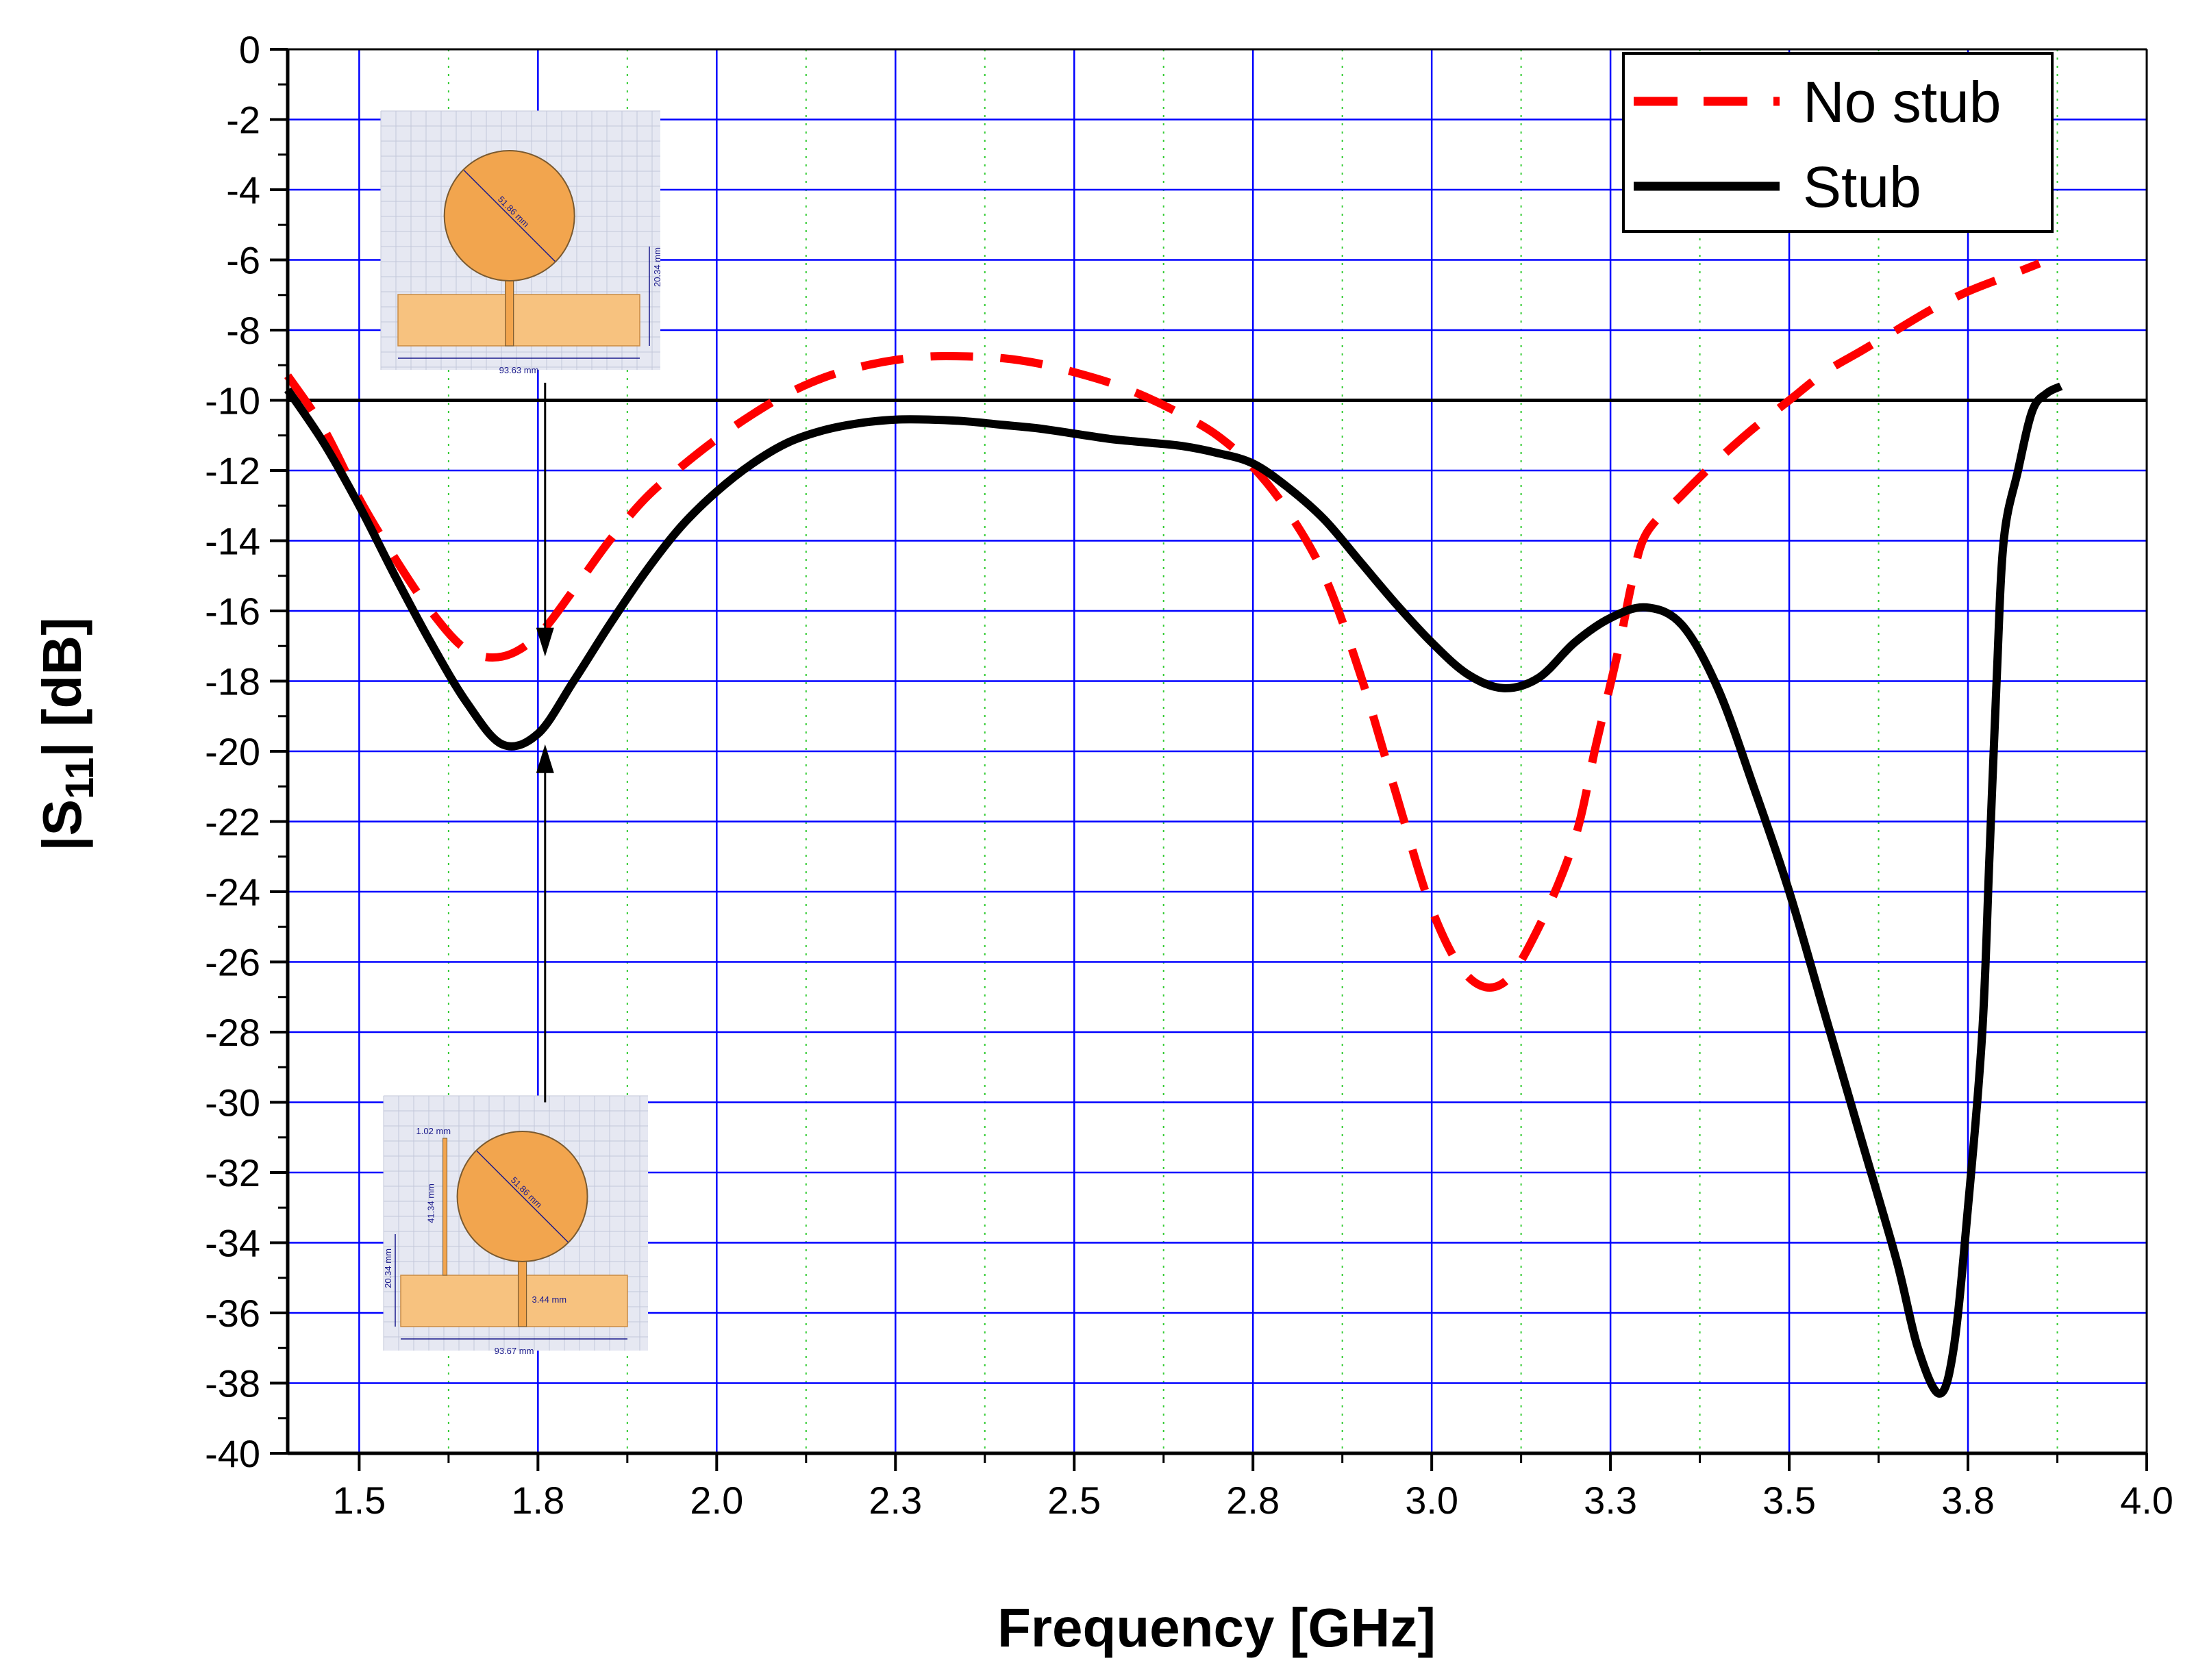 This screenshot has height=1680, width=2194. I want to click on y-tick-label: -6, so click(243, 260).